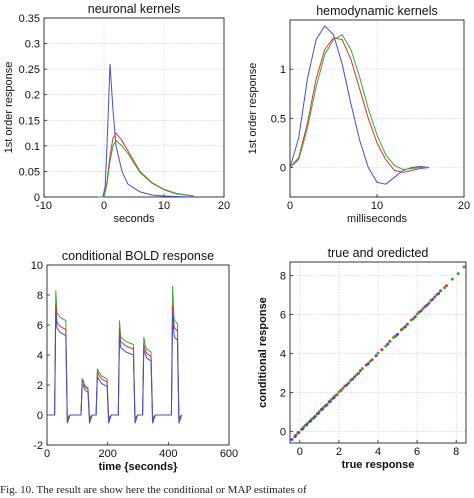 Image resolution: width=474 pixels, height=498 pixels. I want to click on x-tick-label-1: 10, so click(377, 206).